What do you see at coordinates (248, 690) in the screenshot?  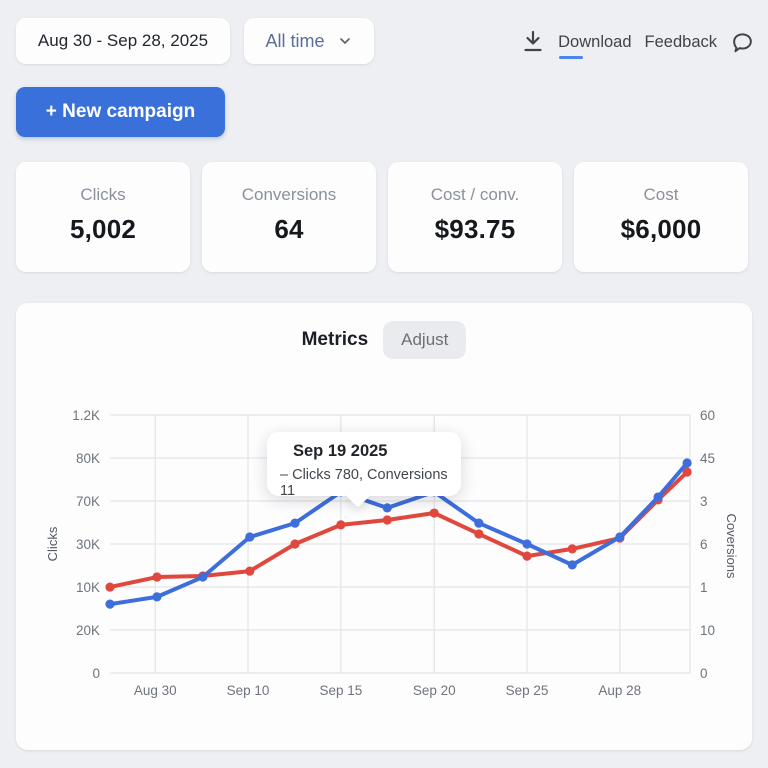 I see `axis-tick-label: Sep 10` at bounding box center [248, 690].